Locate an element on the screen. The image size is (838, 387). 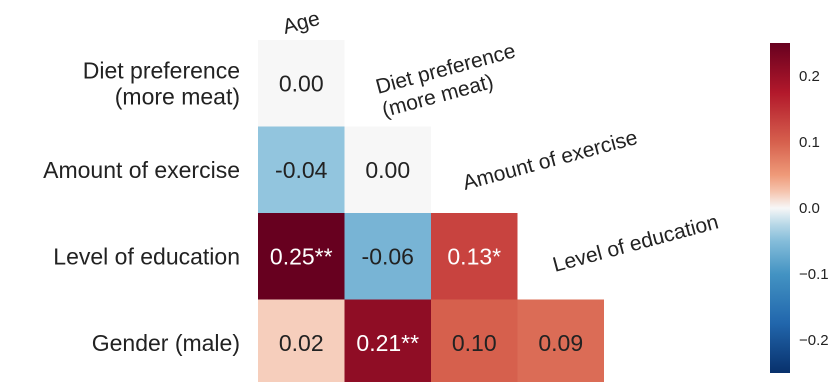
heatmap-cell-r2-c1 is located at coordinates (387, 256).